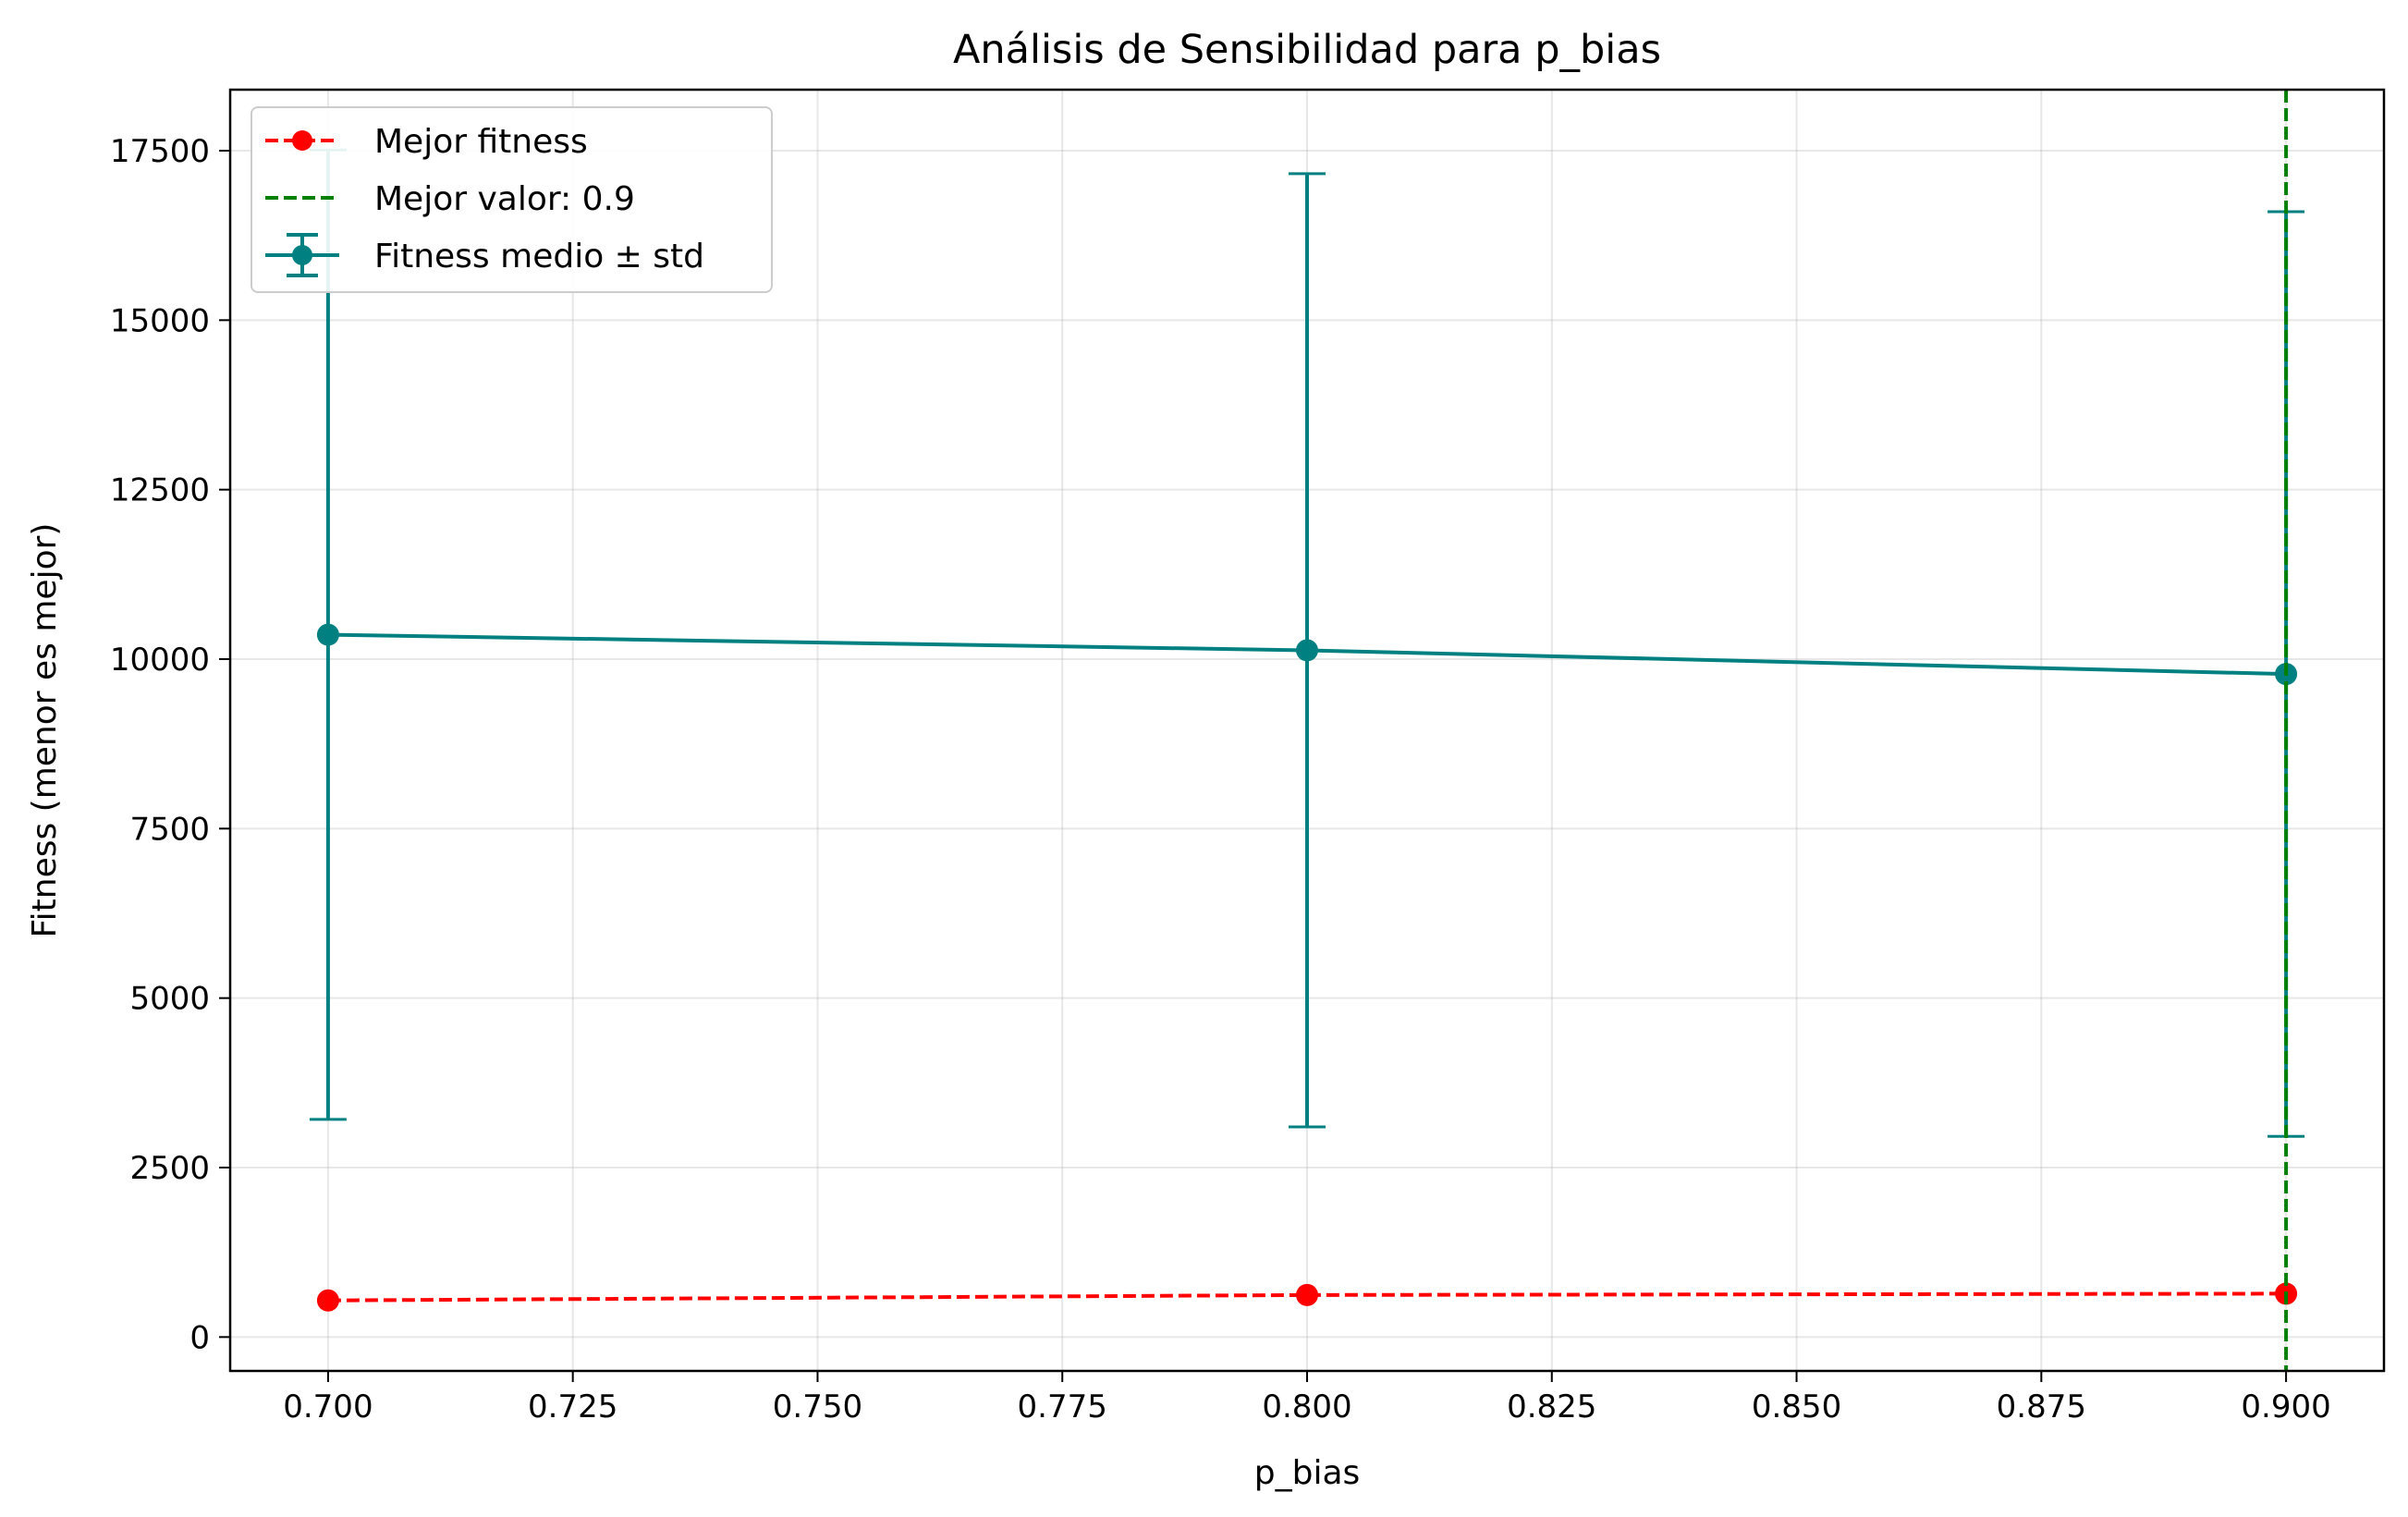 Image resolution: width=2408 pixels, height=1517 pixels. I want to click on legend-marker-mean-fitness, so click(302, 255).